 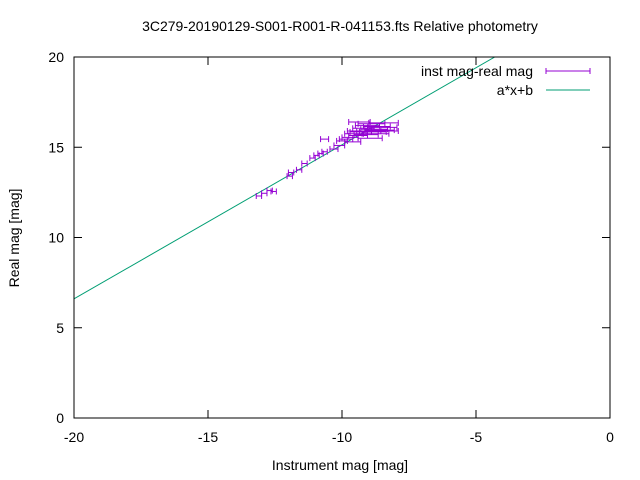 What do you see at coordinates (208, 437) in the screenshot?
I see `x-tick-label: -15` at bounding box center [208, 437].